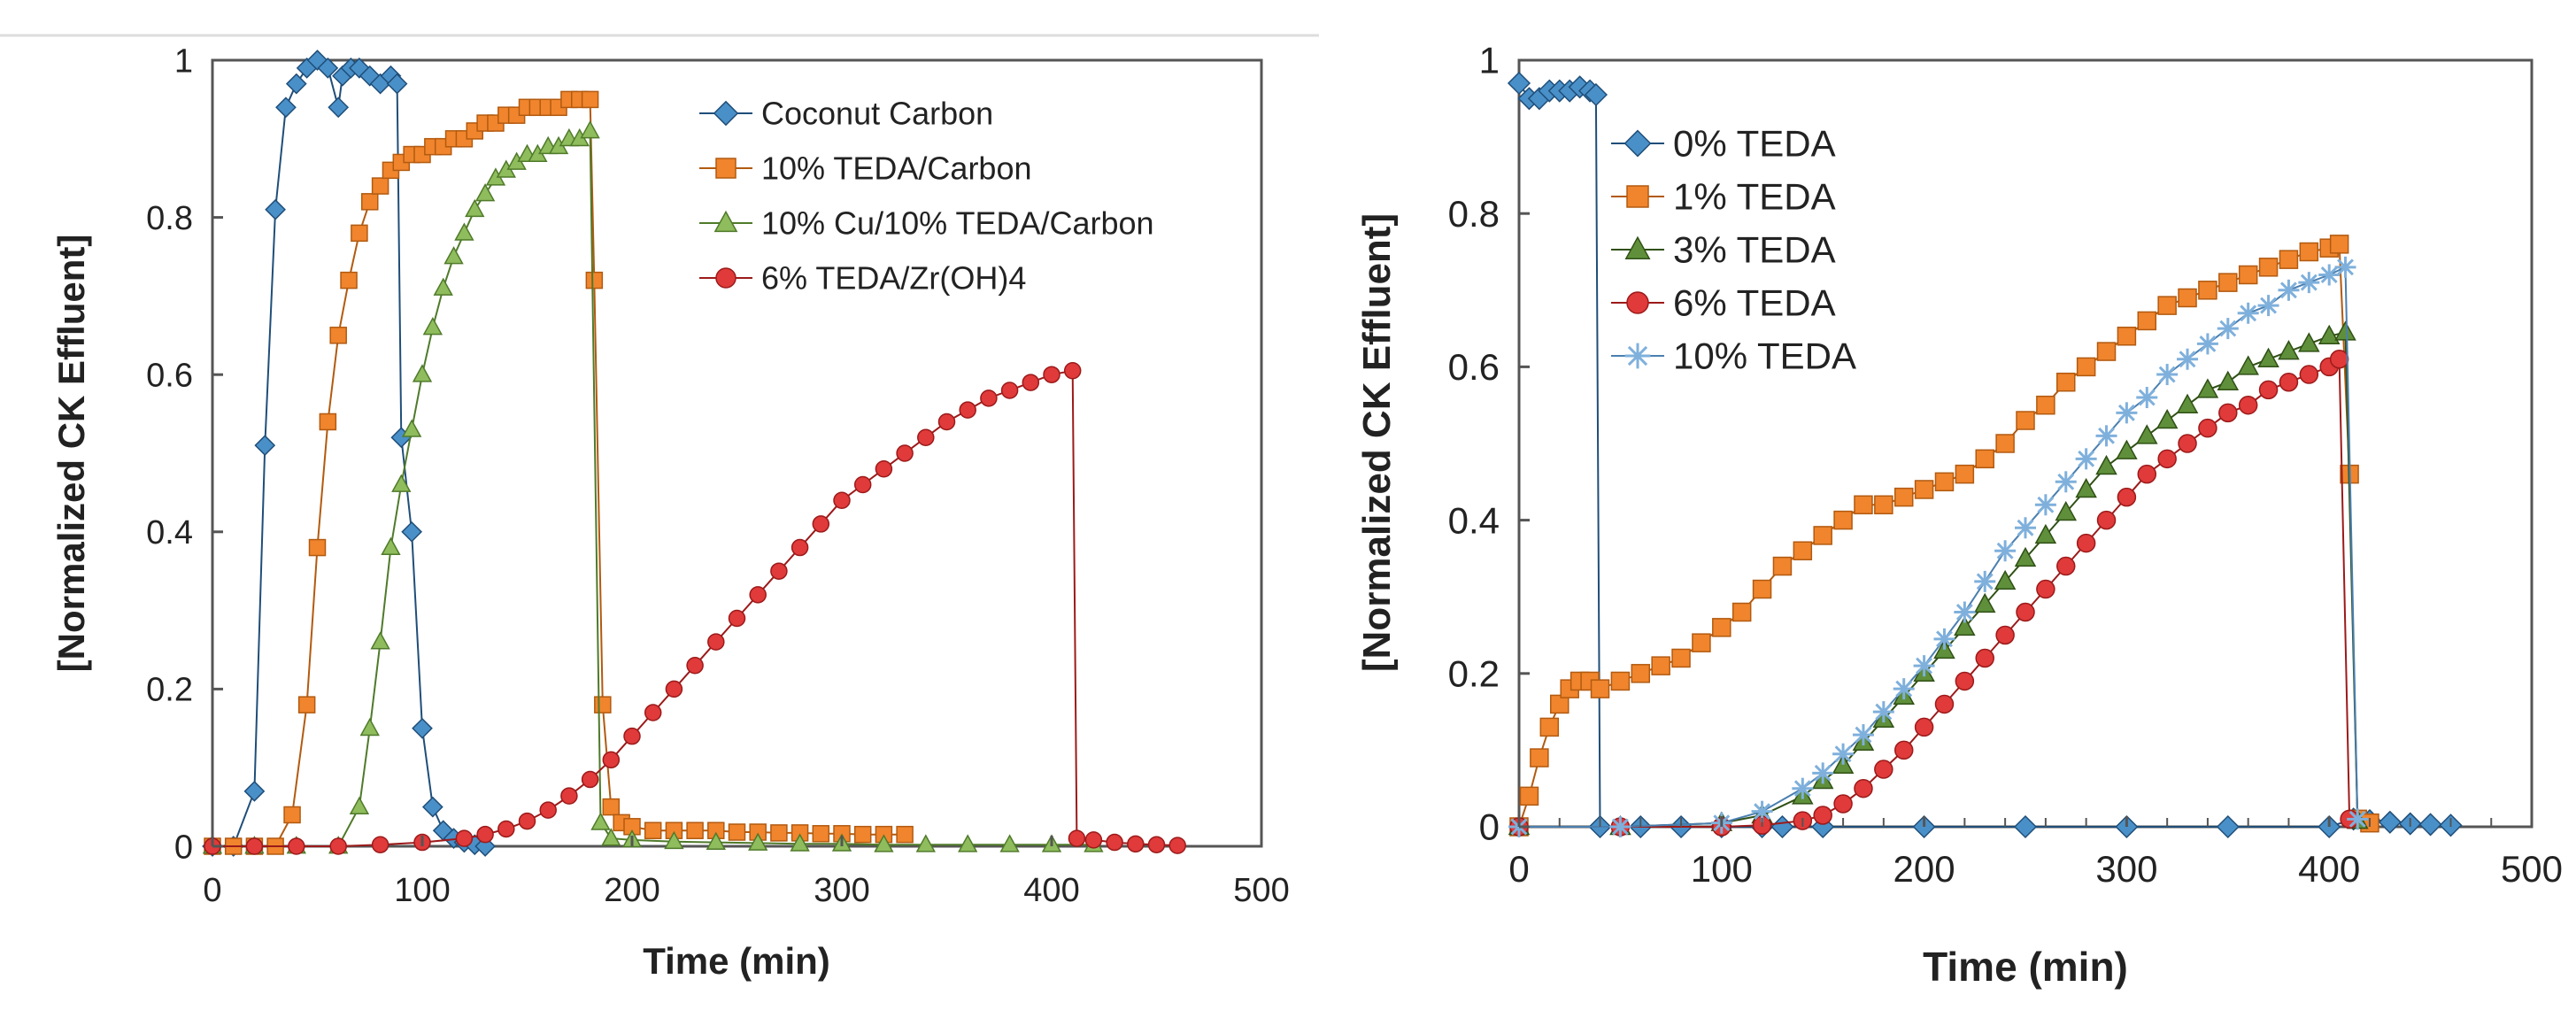  I want to click on y-tick-label: 0.8, so click(169, 218).